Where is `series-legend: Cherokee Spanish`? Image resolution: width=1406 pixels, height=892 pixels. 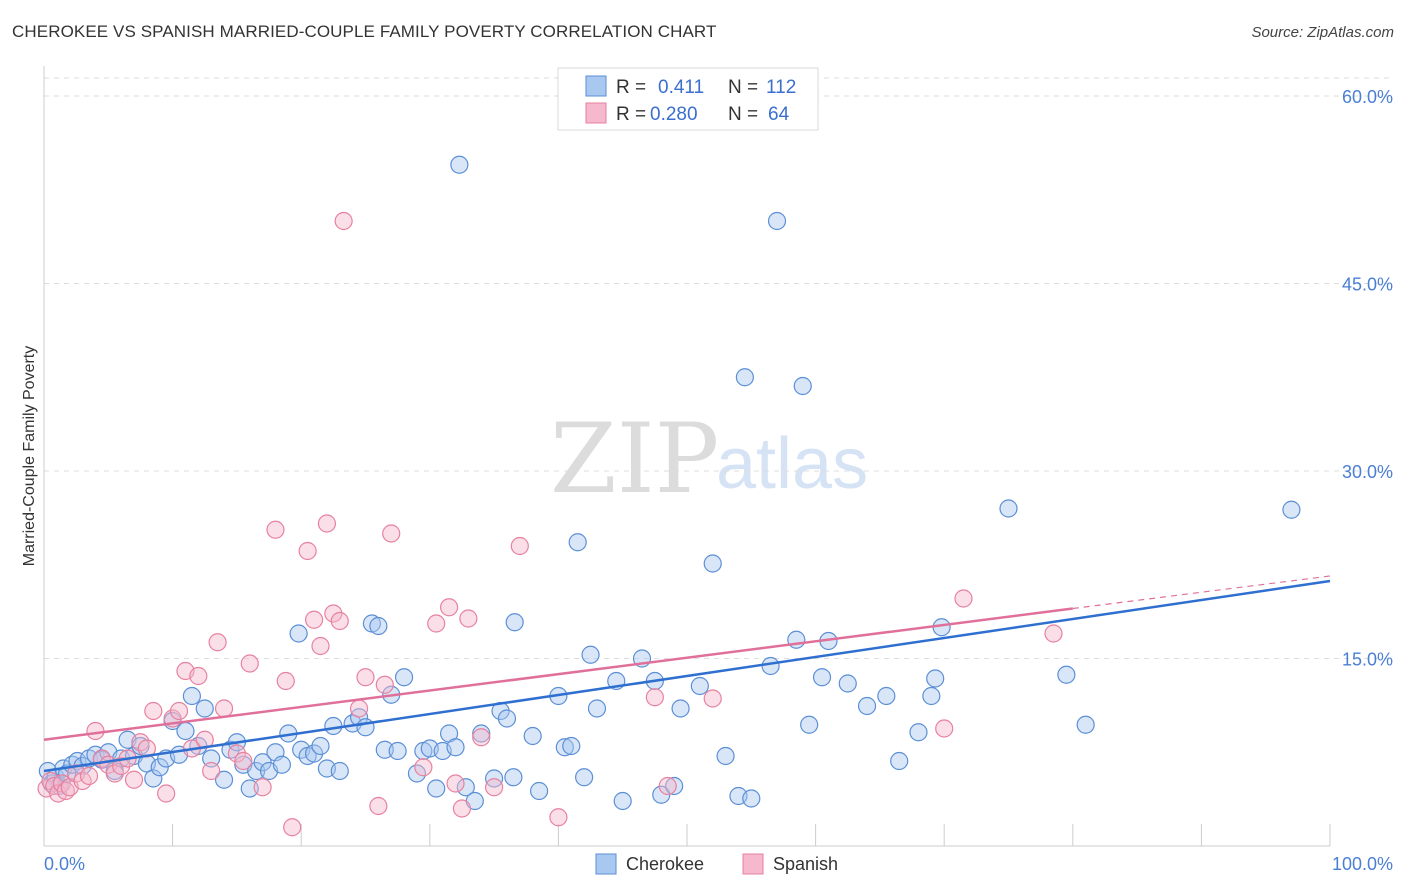
series-legend: Cherokee Spanish is located at coordinates (716, 864).